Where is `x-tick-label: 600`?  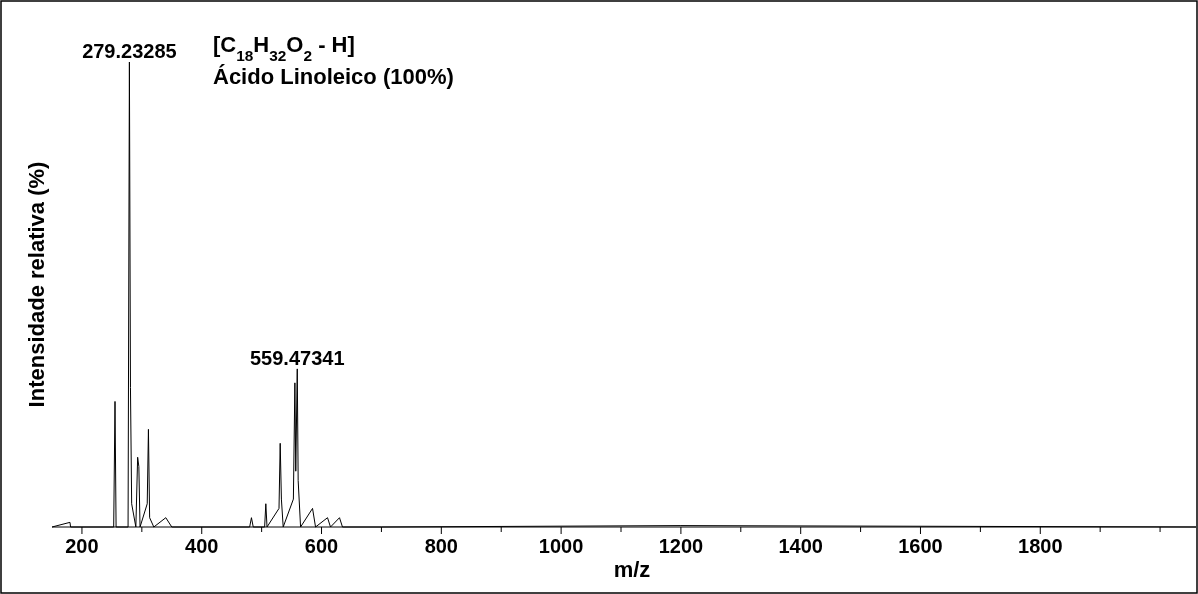 x-tick-label: 600 is located at coordinates (321, 546).